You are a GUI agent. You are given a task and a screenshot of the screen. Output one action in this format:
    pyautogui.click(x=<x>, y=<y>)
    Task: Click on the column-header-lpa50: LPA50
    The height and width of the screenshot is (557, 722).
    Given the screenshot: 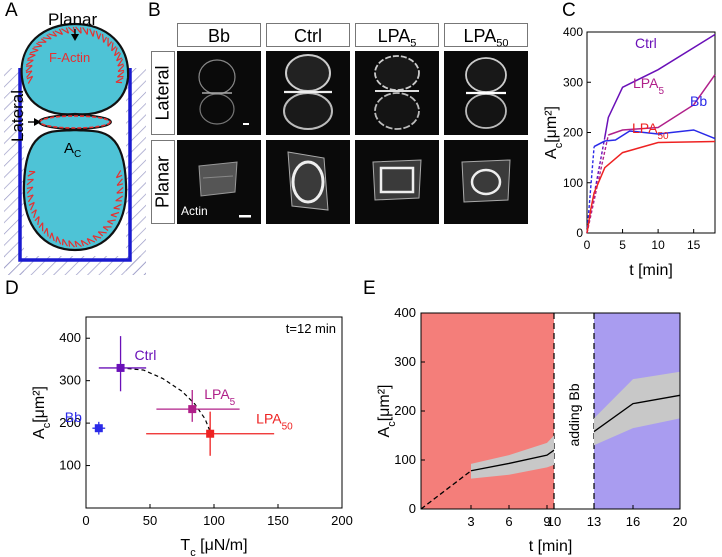 What is the action you would take?
    pyautogui.click(x=486, y=36)
    